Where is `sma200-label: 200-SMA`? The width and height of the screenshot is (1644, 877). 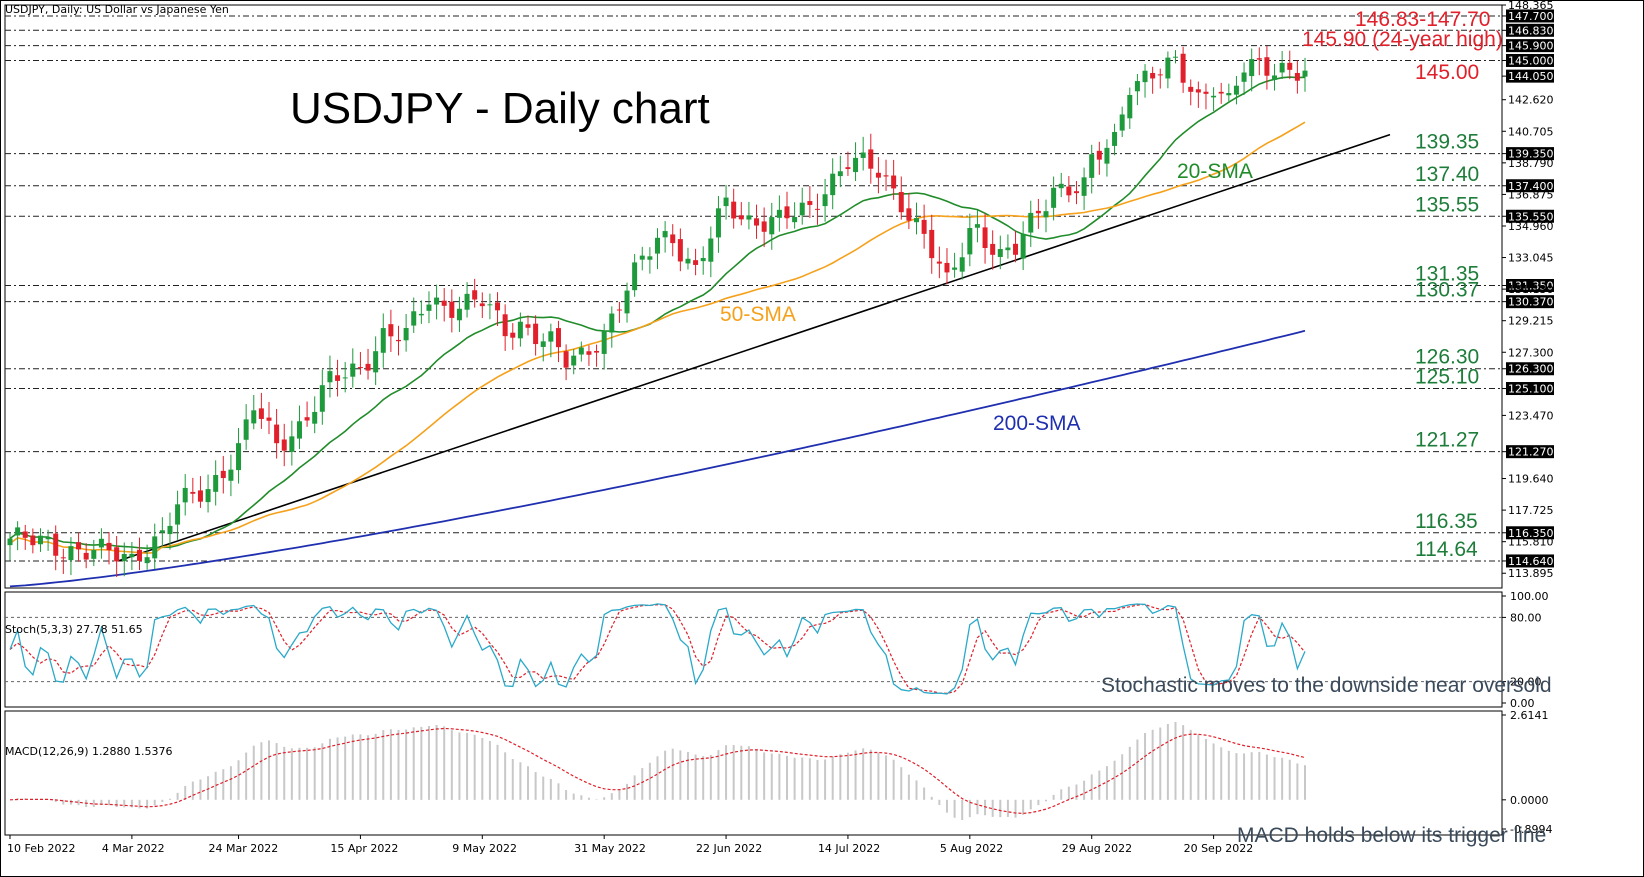 sma200-label: 200-SMA is located at coordinates (1037, 423).